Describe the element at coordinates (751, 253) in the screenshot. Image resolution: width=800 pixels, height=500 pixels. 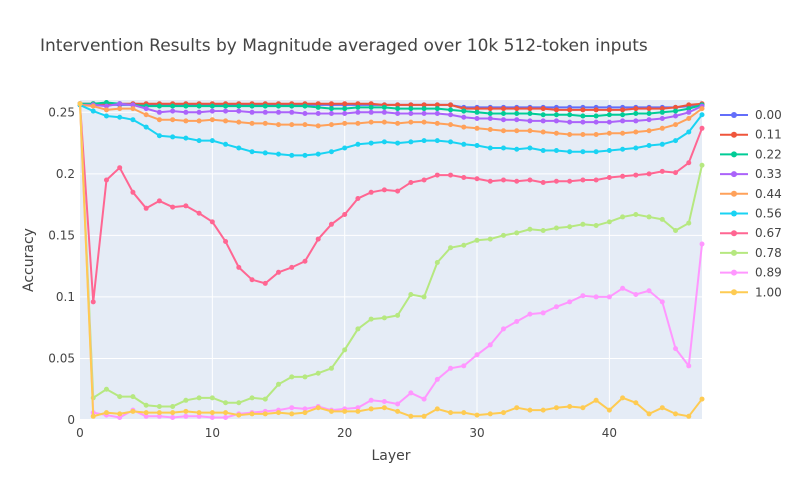
I see `legend-item: 0.78` at that location.